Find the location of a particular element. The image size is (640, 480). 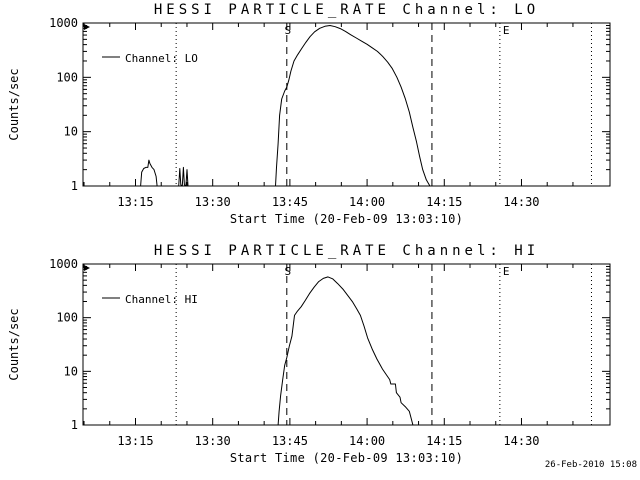

plot-title: HESSI PARTICLE_RATE Channel: LO is located at coordinates (346, 10).